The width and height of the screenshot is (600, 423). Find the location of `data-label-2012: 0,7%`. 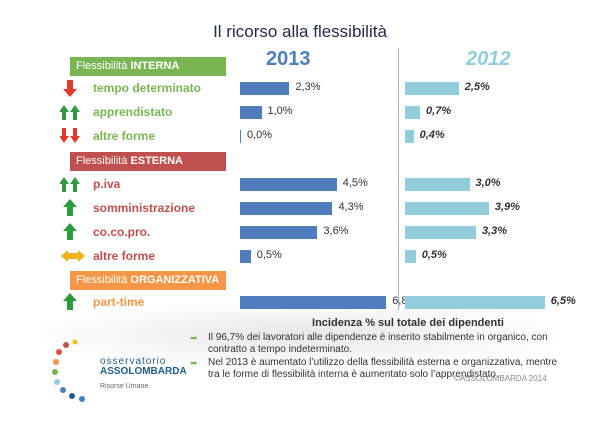

data-label-2012: 0,7% is located at coordinates (439, 111).